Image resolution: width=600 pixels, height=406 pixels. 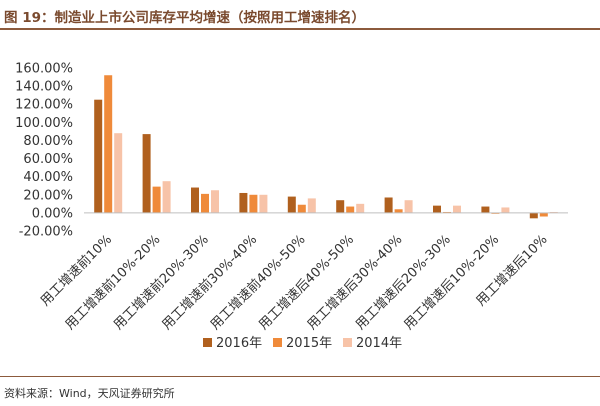 What do you see at coordinates (300, 391) in the screenshot?
I see `figure-footer: 资料来源：Wind，天风证券研究所` at bounding box center [300, 391].